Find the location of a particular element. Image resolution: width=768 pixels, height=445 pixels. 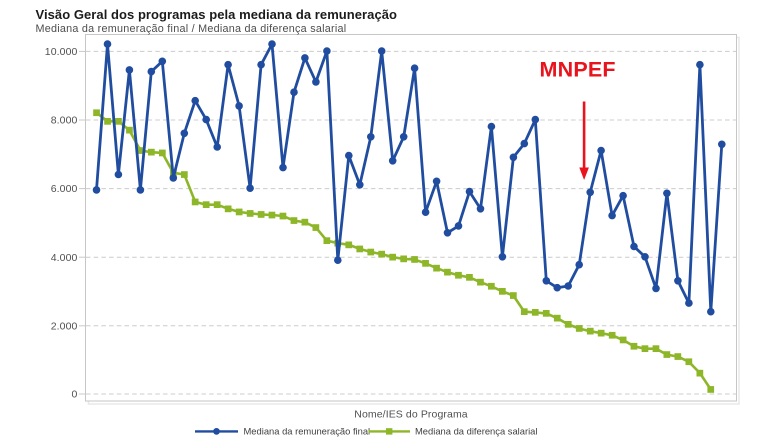

svg-text: Mediana da diferença salarial is located at coordinates (476, 431).